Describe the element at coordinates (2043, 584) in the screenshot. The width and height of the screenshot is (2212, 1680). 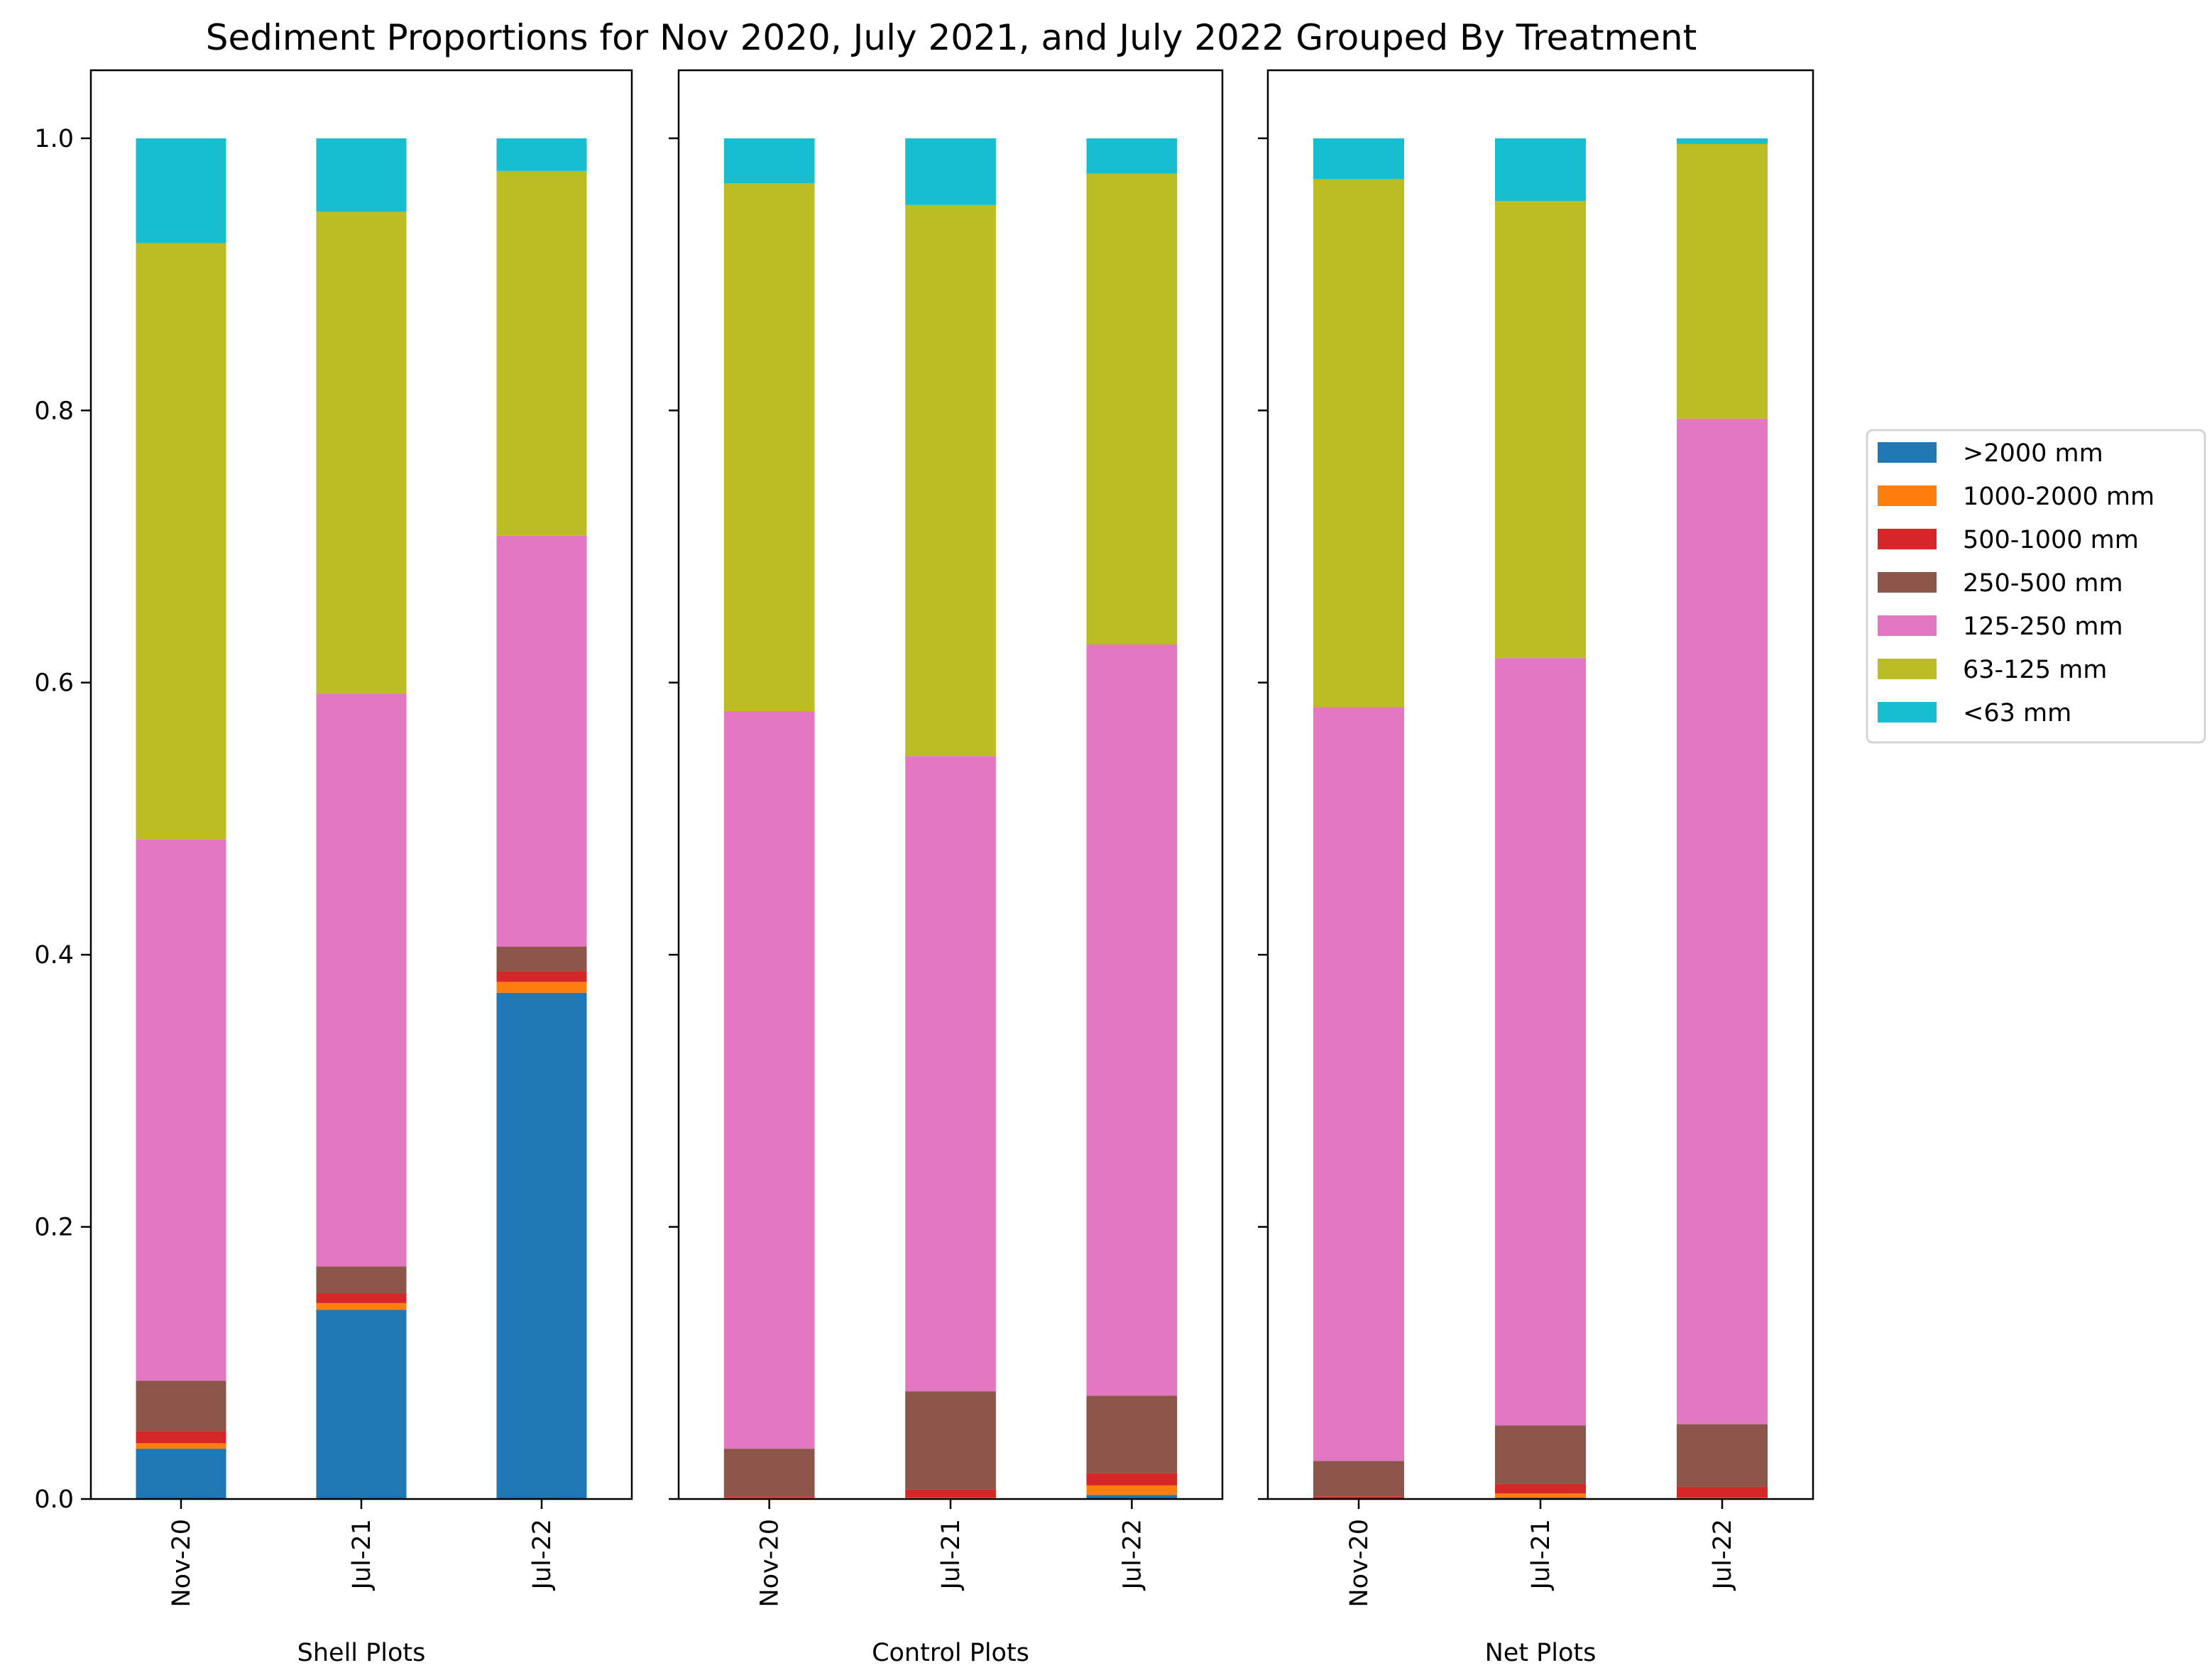
I see `legend-label: 250-500 mm` at that location.